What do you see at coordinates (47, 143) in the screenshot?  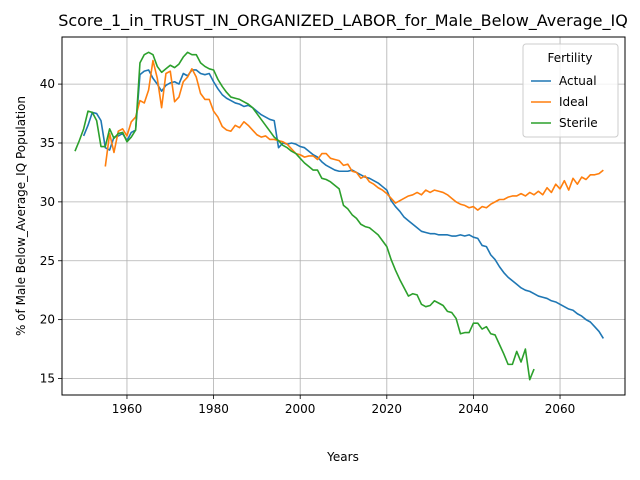 I see `y-tick-label: 35` at bounding box center [47, 143].